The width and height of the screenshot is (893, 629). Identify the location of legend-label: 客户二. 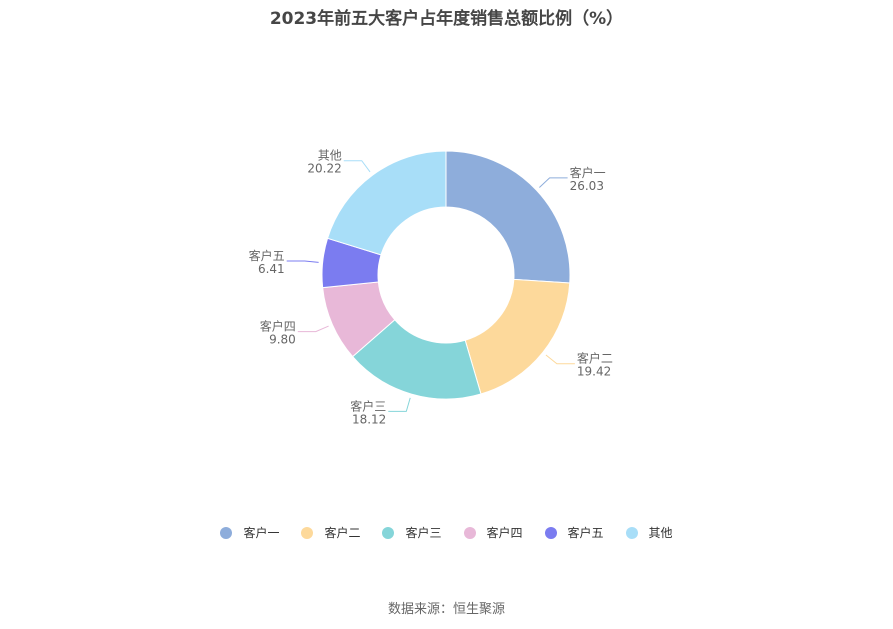
(342, 533).